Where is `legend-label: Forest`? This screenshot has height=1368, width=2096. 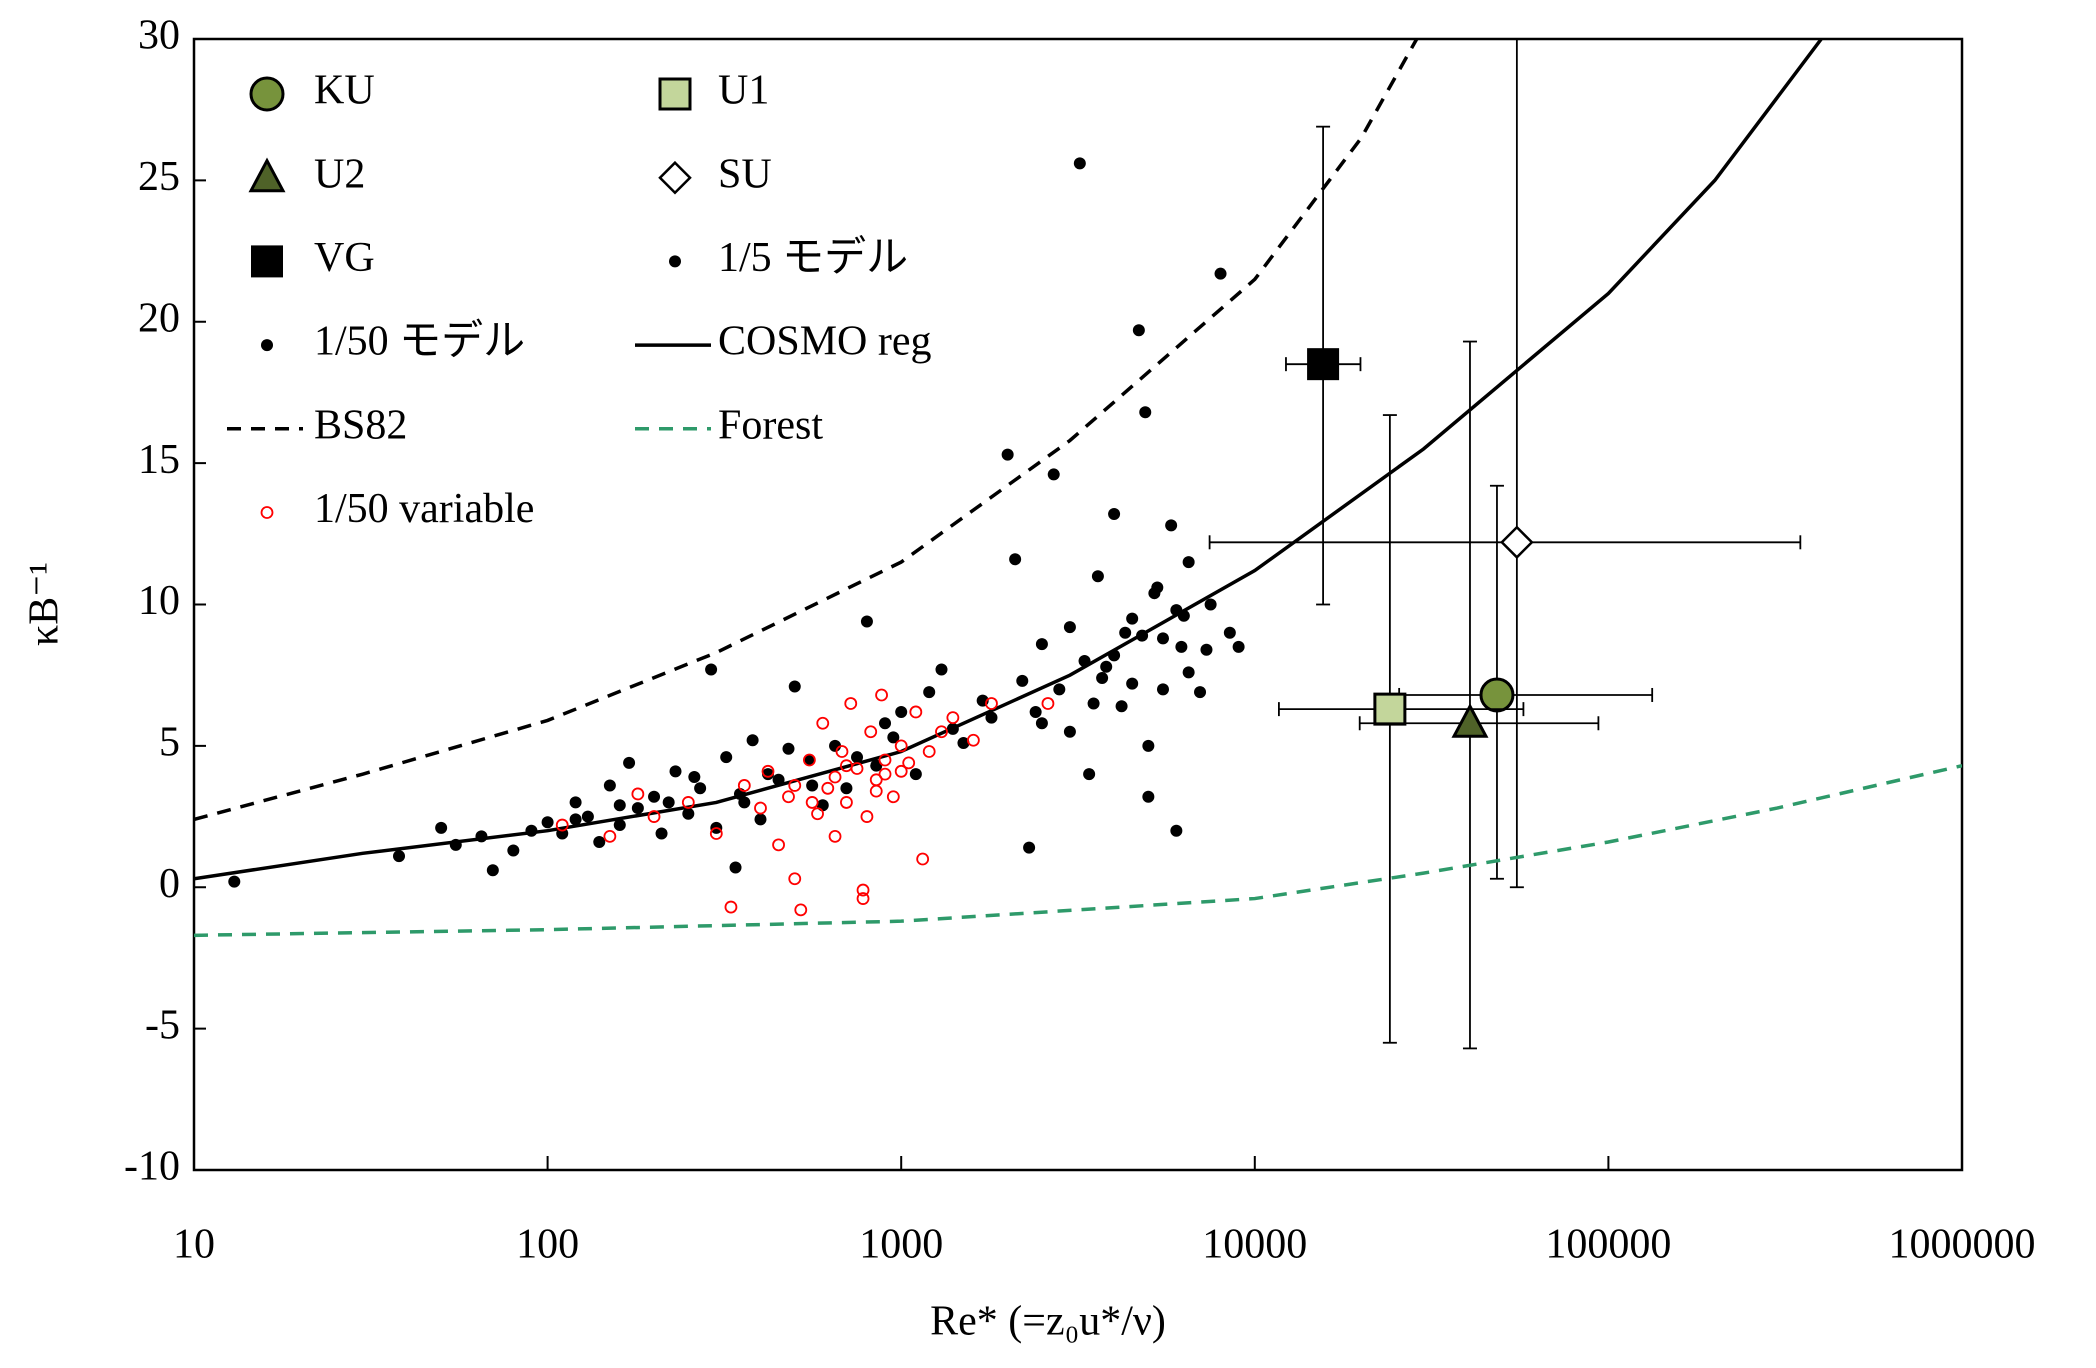 legend-label: Forest is located at coordinates (770, 425).